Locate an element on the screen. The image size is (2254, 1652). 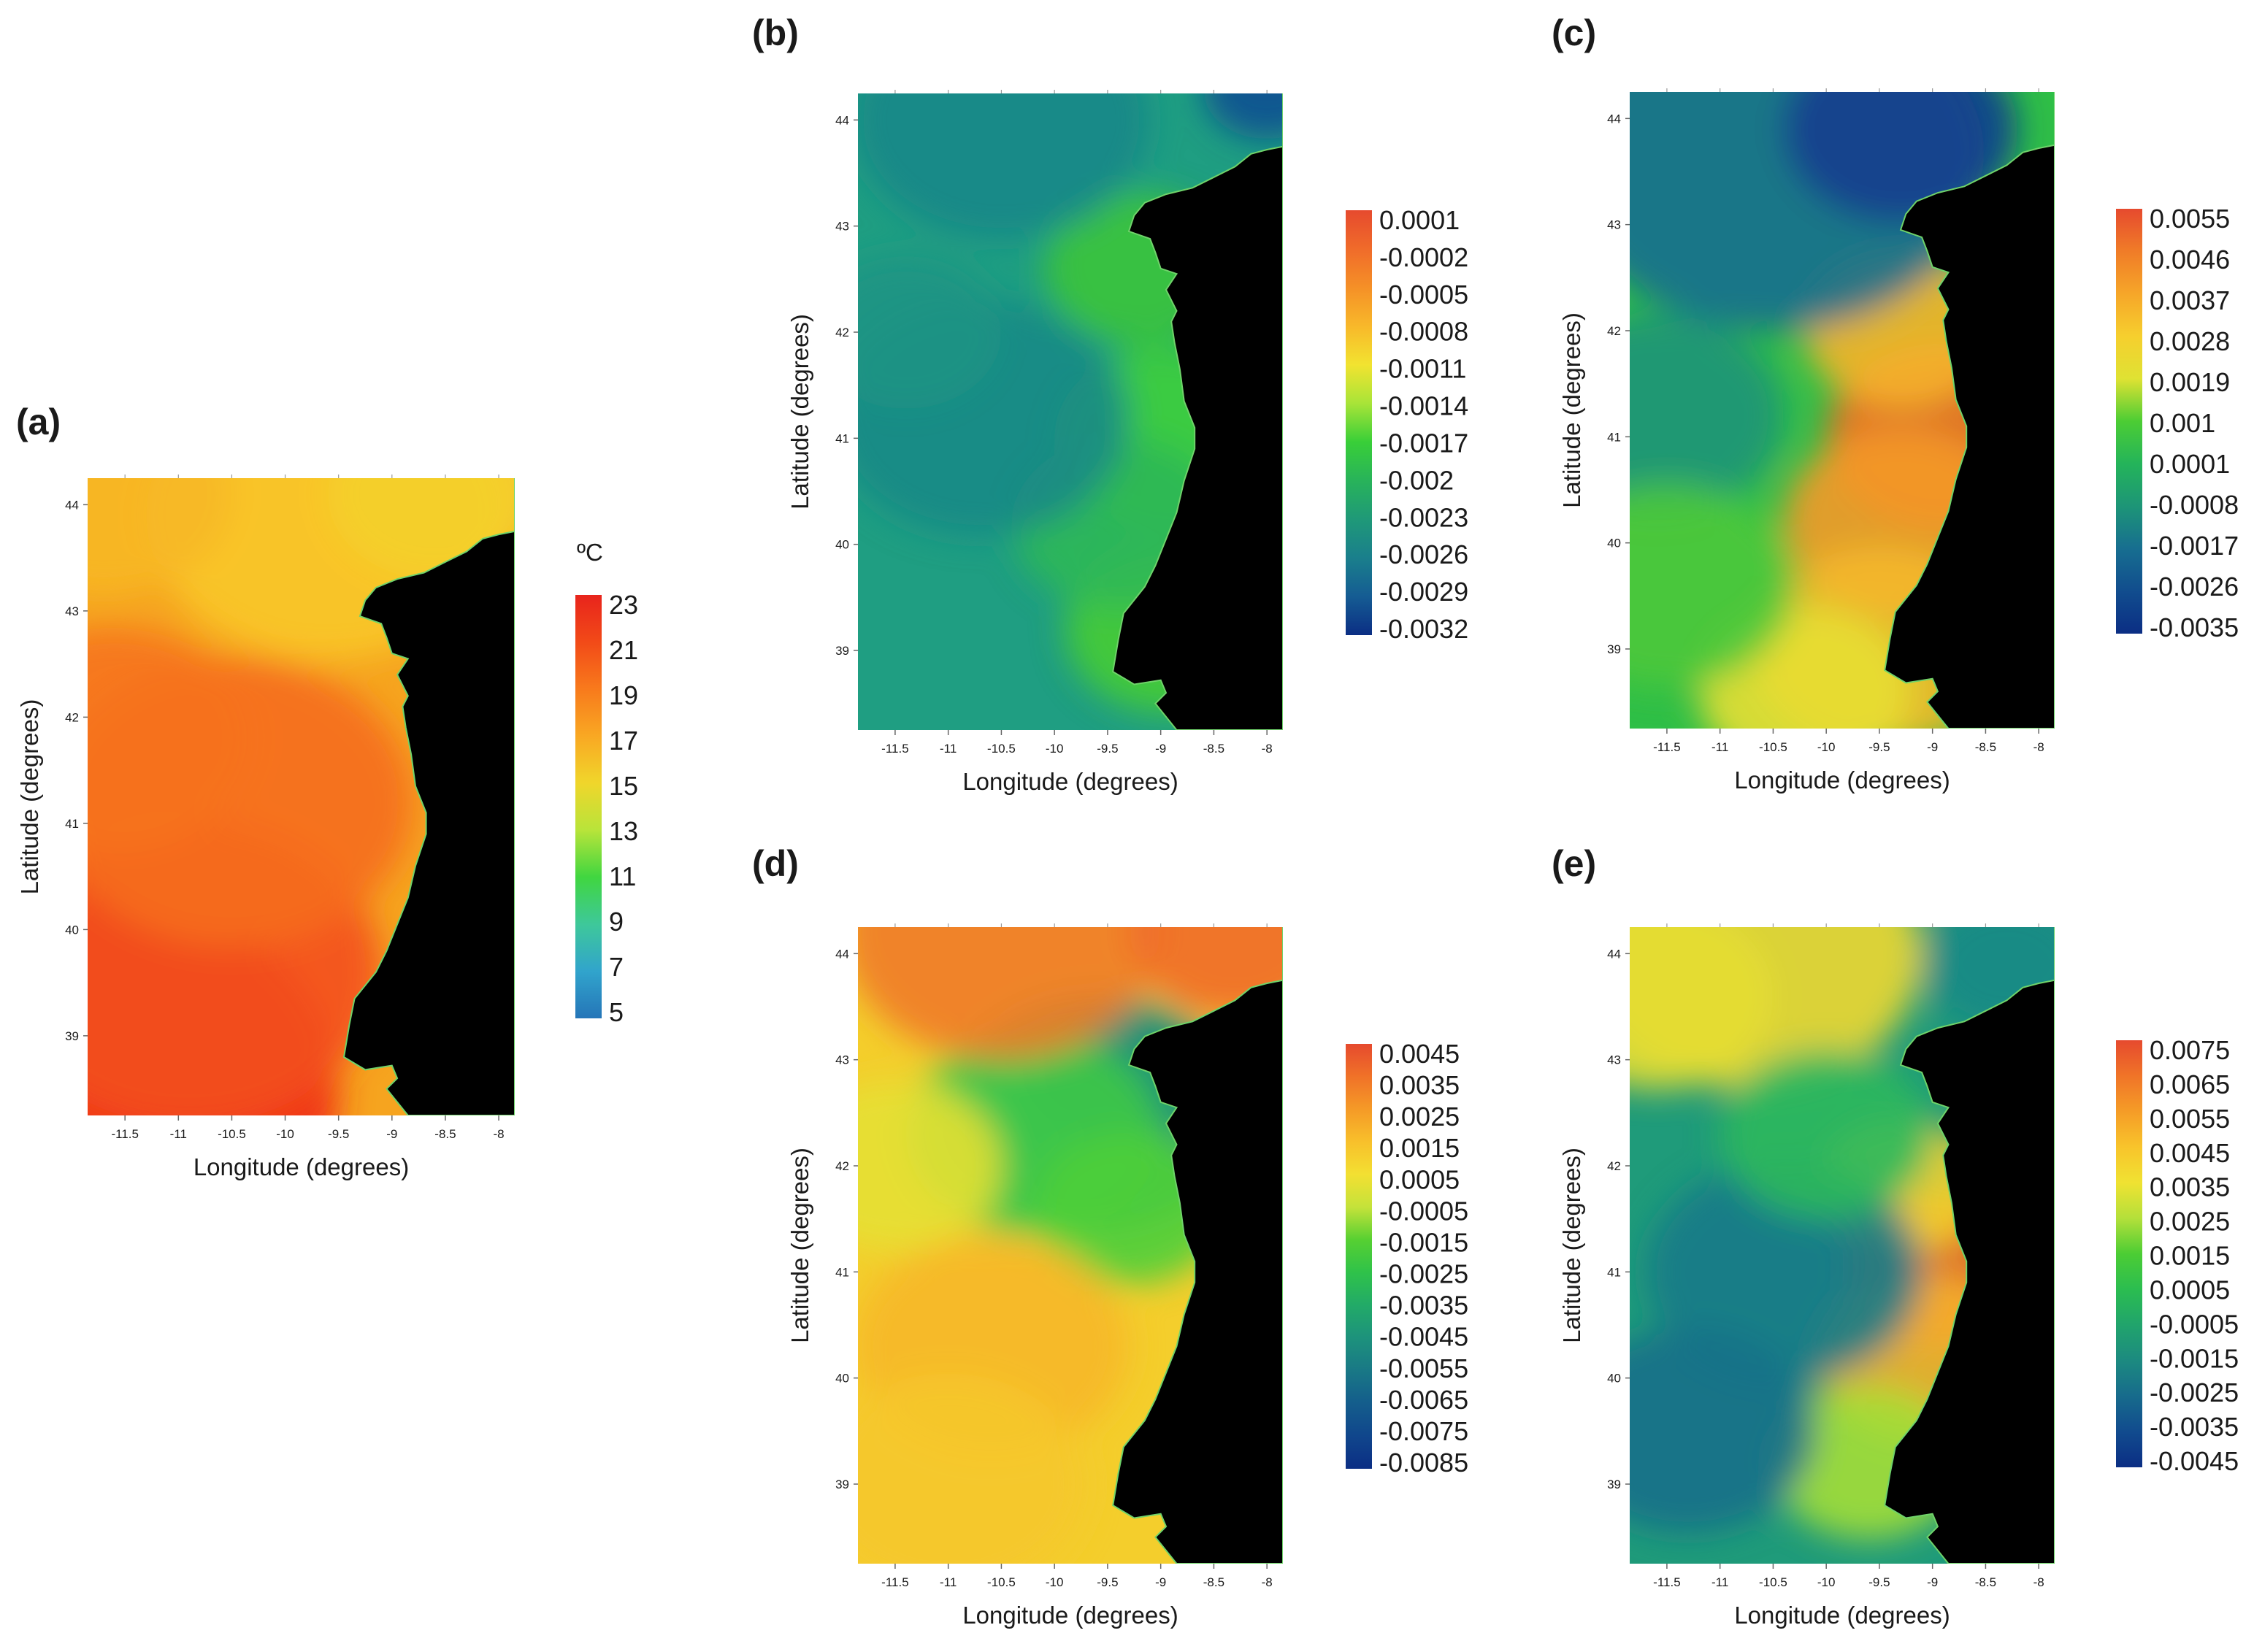
colorbar-label: 0.0065 is located at coordinates (2190, 1084).